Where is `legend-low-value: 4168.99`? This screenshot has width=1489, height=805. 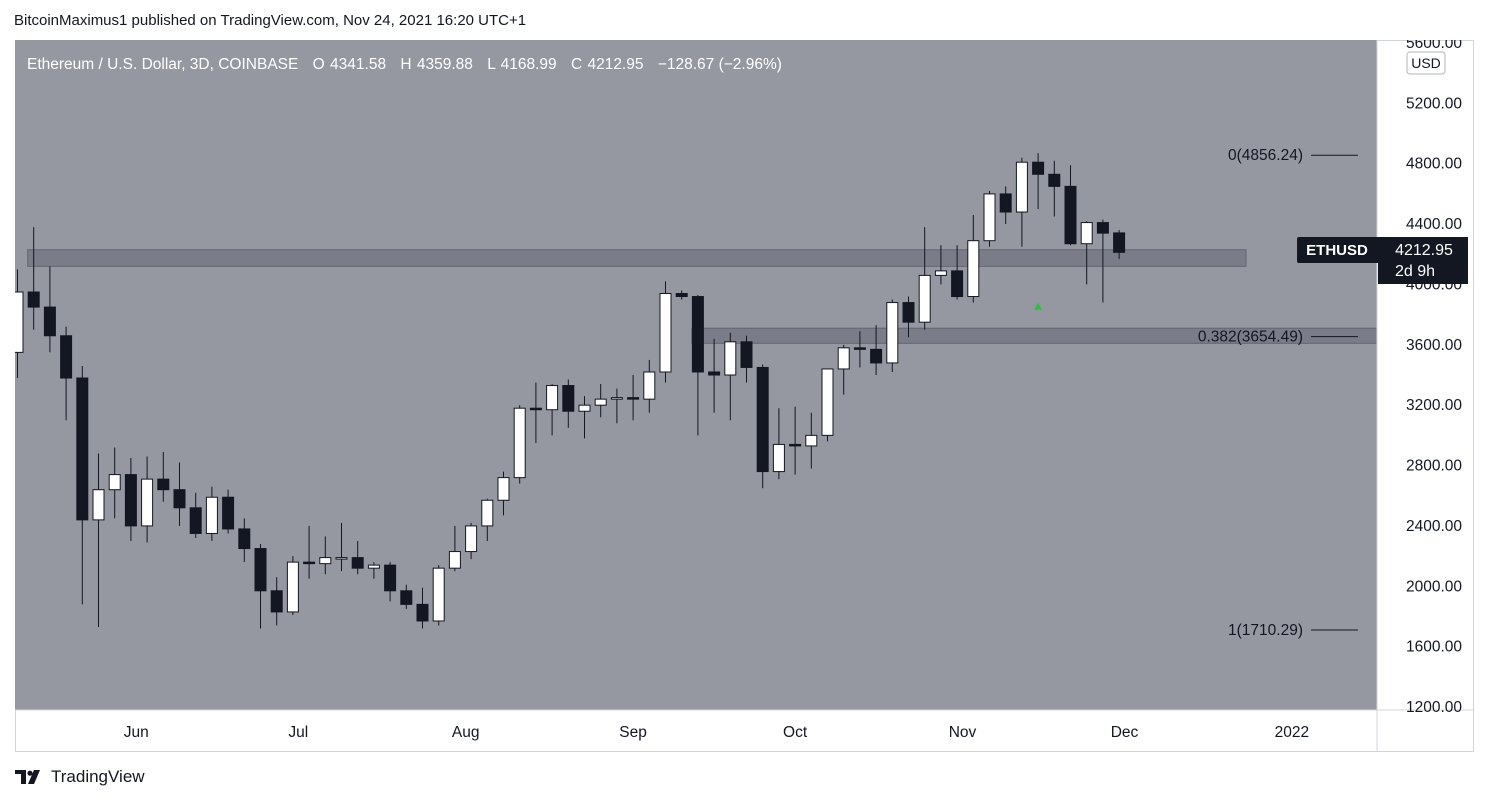
legend-low-value: 4168.99 is located at coordinates (529, 64).